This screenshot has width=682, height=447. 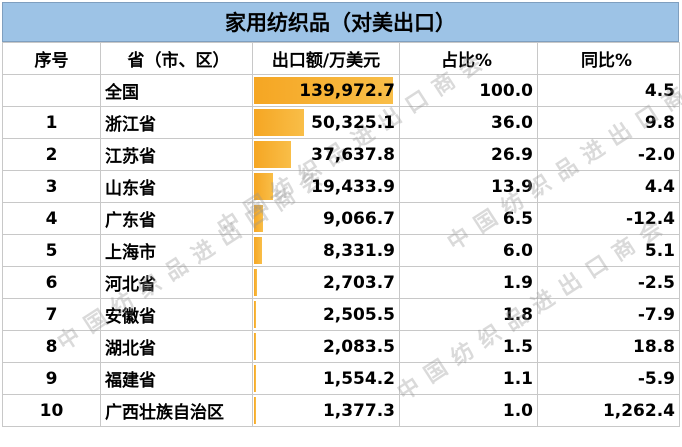 I want to click on row-province: 全国, so click(x=176, y=90).